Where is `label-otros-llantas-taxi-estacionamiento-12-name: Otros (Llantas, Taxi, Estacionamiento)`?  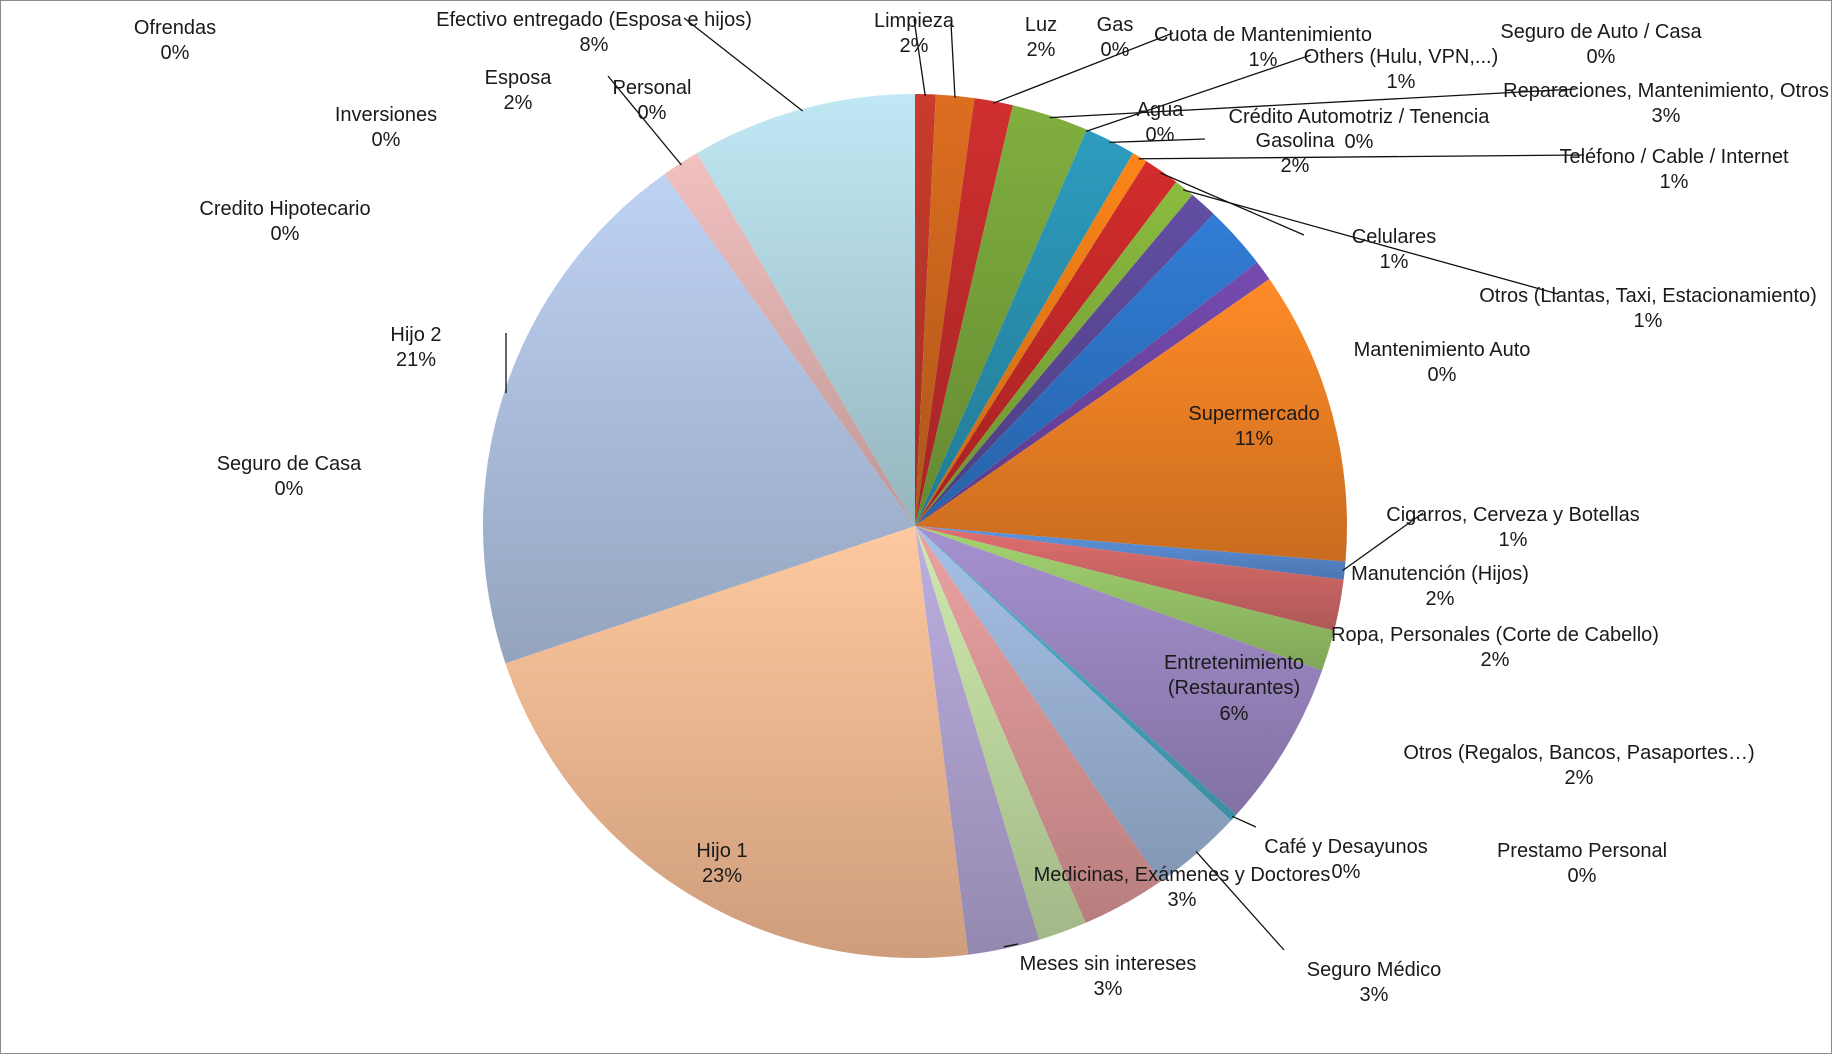
label-otros-llantas-taxi-estacionamiento-12-name: Otros (Llantas, Taxi, Estacionamiento) is located at coordinates (1648, 296).